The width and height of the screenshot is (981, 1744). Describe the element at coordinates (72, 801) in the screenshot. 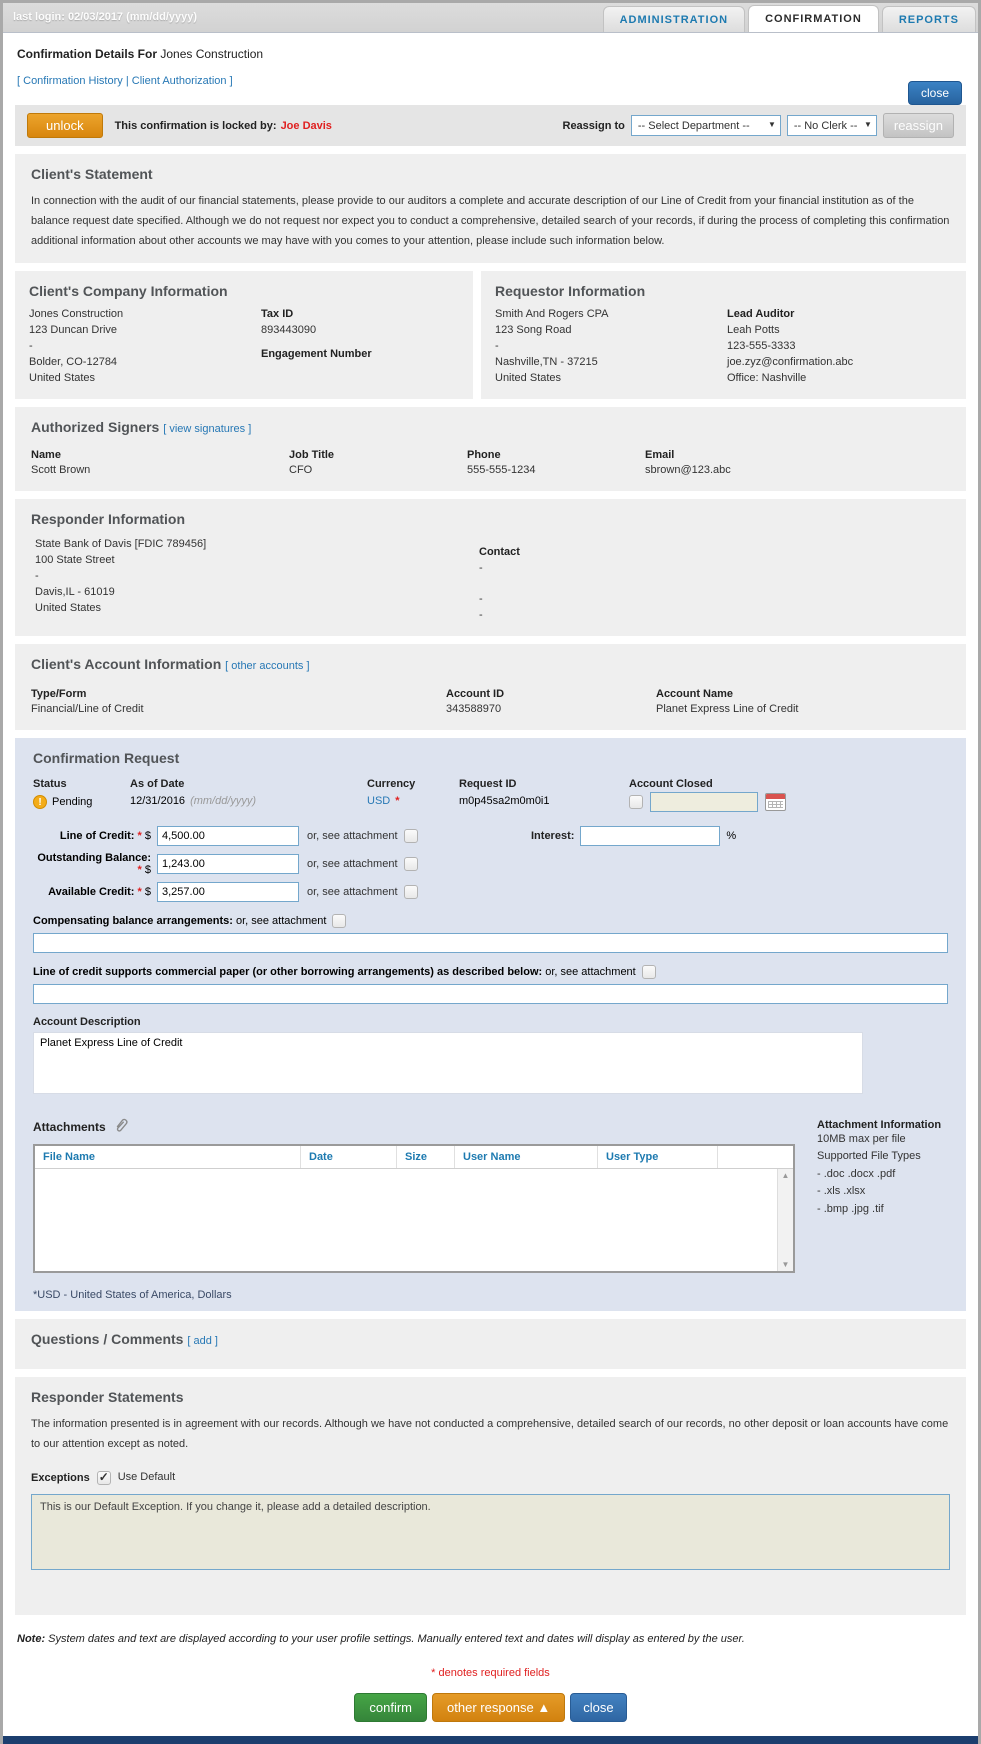

I see `status-value: Pending` at that location.